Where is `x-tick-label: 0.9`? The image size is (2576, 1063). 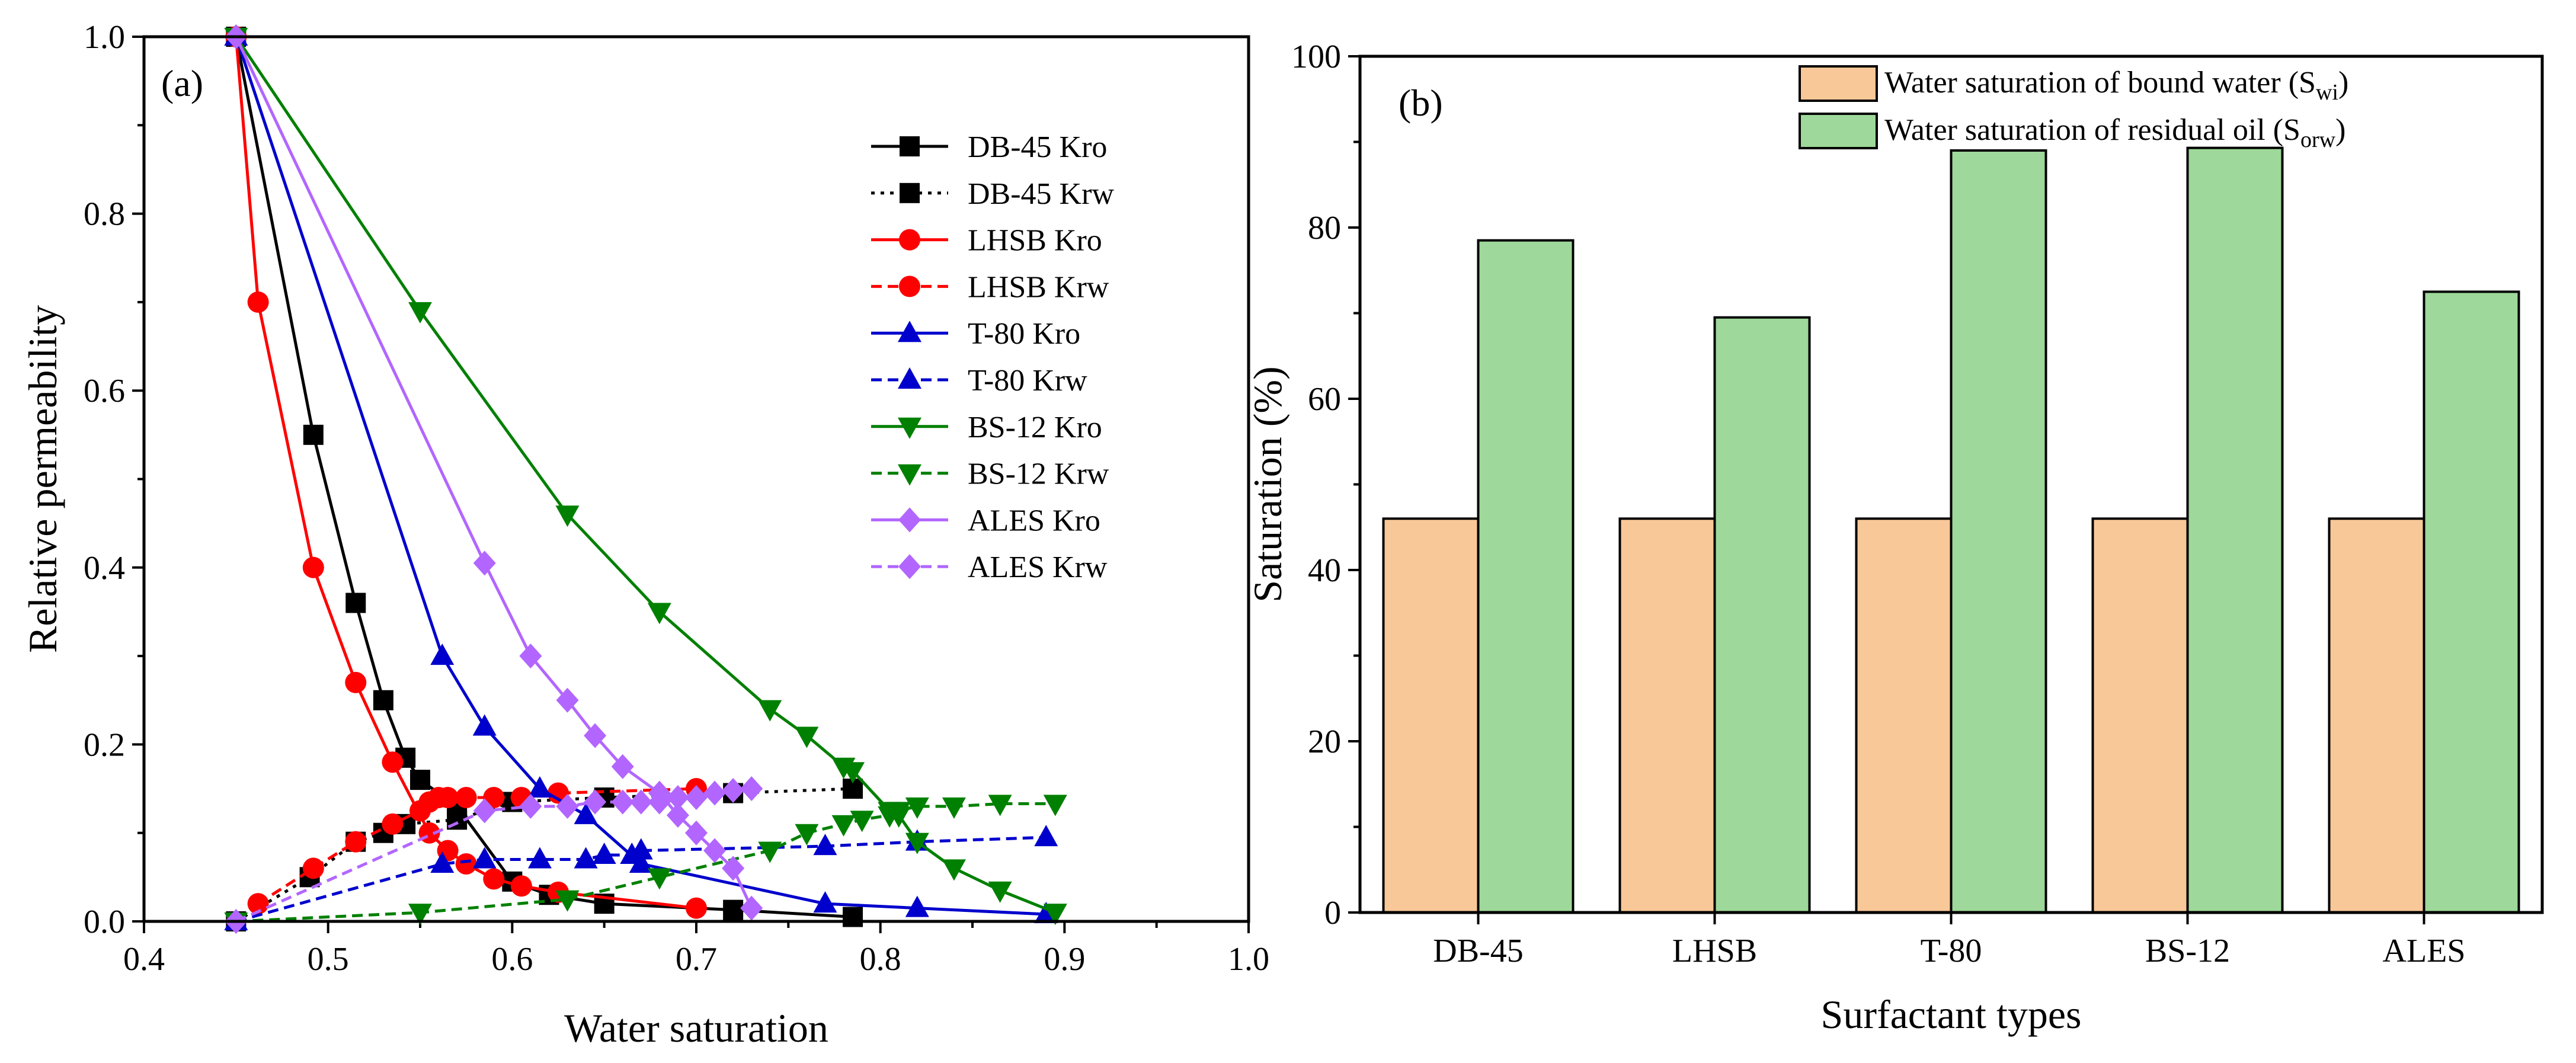 x-tick-label: 0.9 is located at coordinates (1064, 959).